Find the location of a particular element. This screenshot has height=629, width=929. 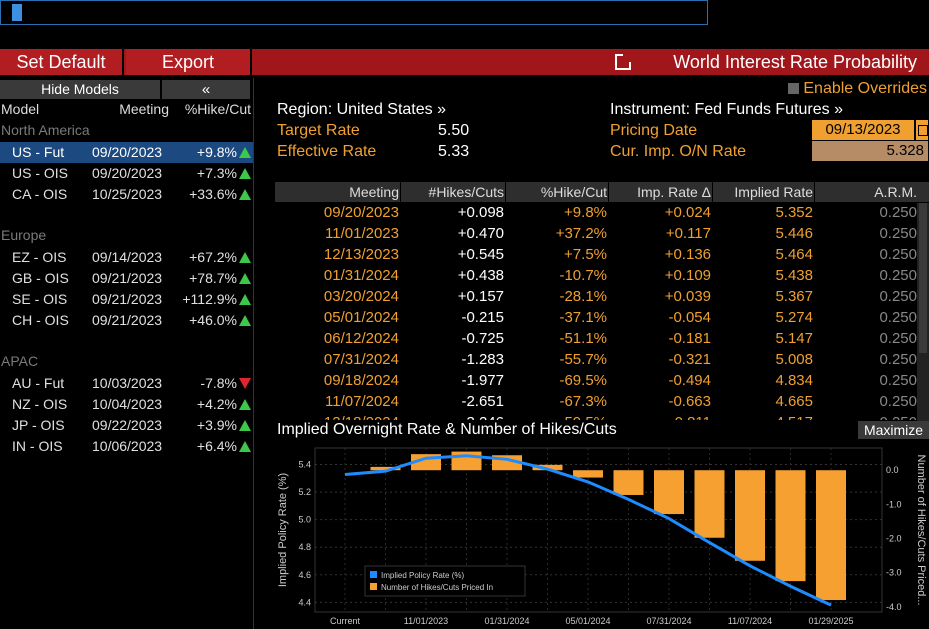

table-row: 11/01/2023 +0.470 +37.2% +0.117 5.446 0.250 is located at coordinates (602, 233).